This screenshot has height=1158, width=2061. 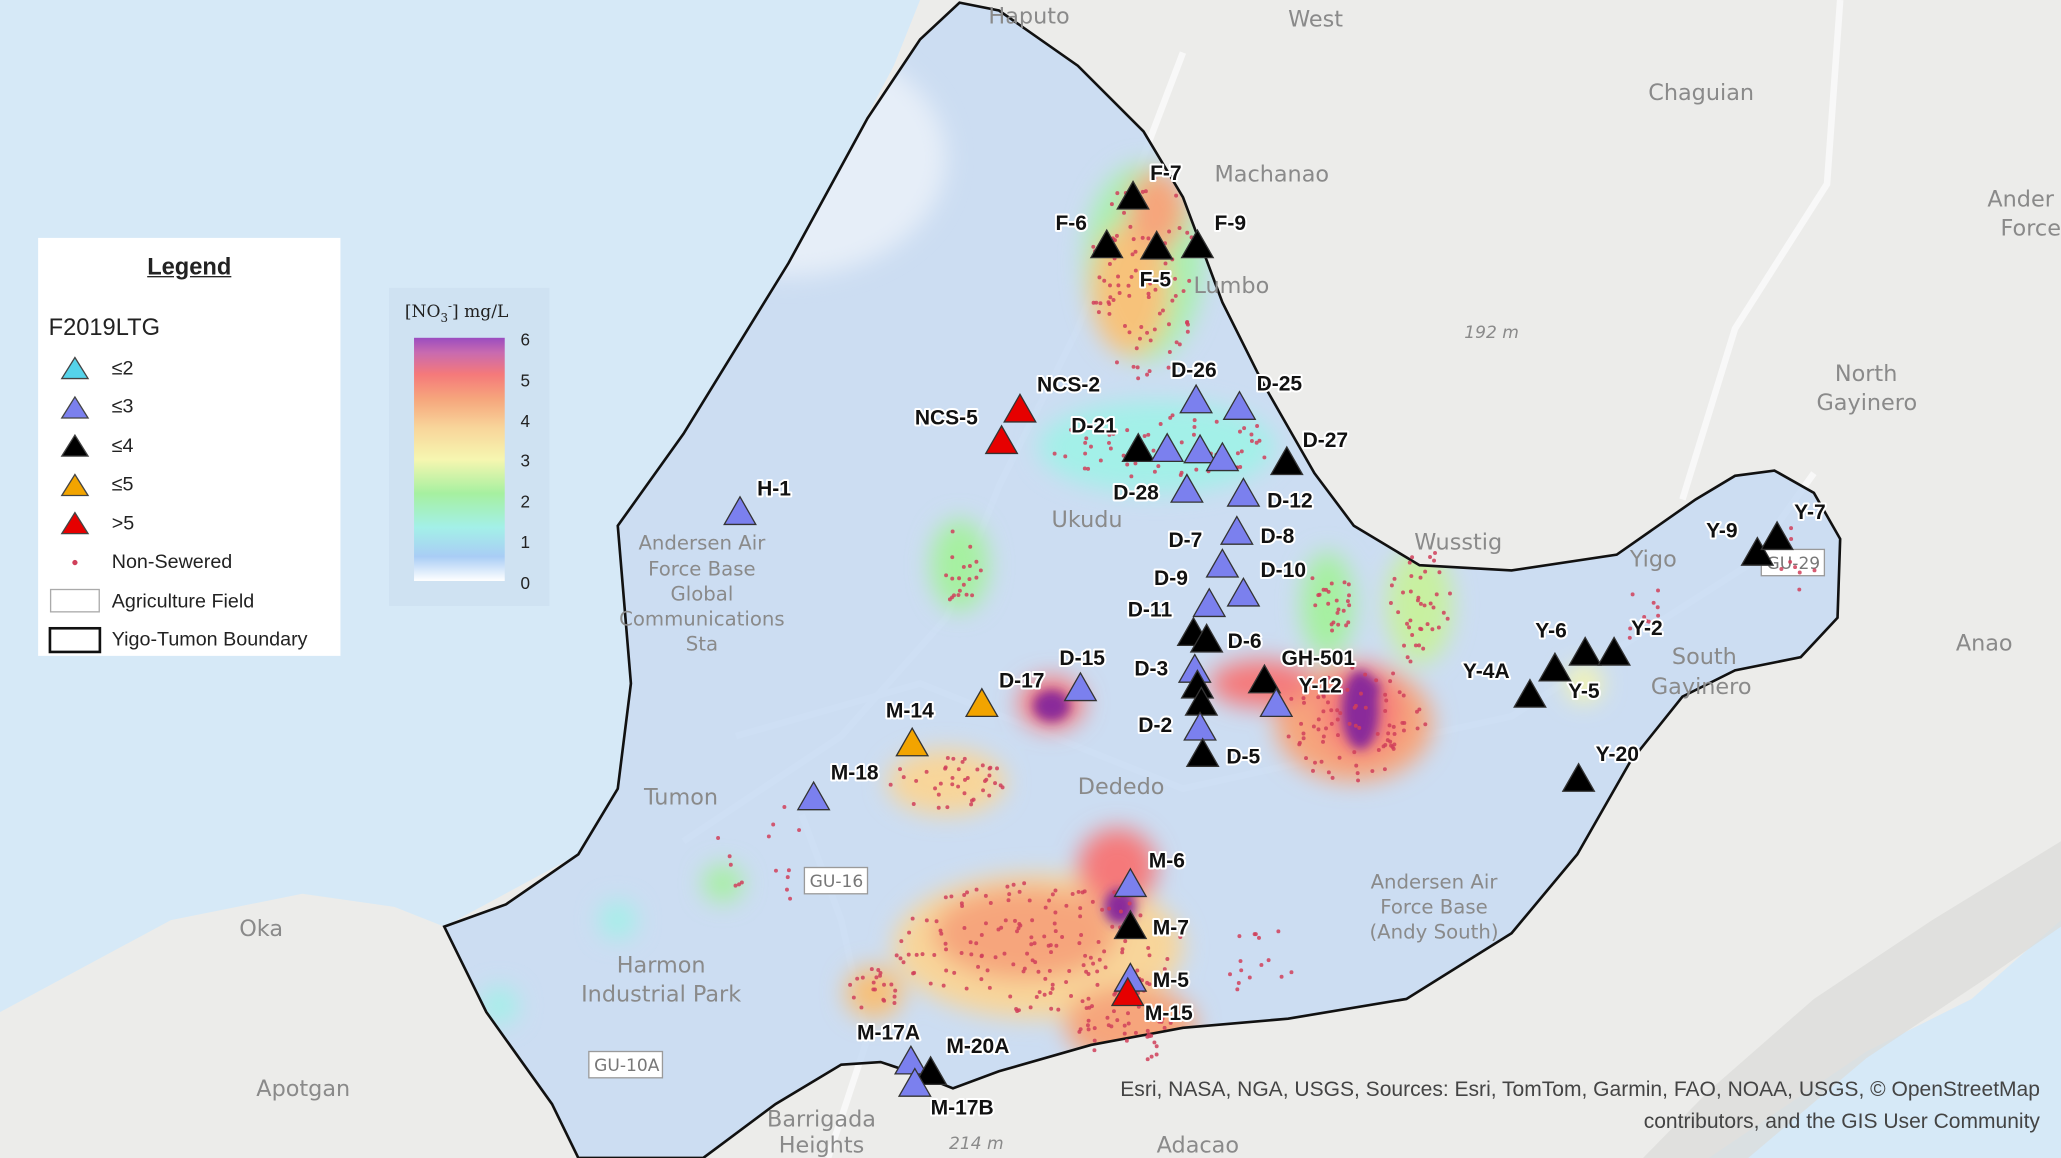 What do you see at coordinates (1152, 925) in the screenshot?
I see `well-m-7: M-7` at bounding box center [1152, 925].